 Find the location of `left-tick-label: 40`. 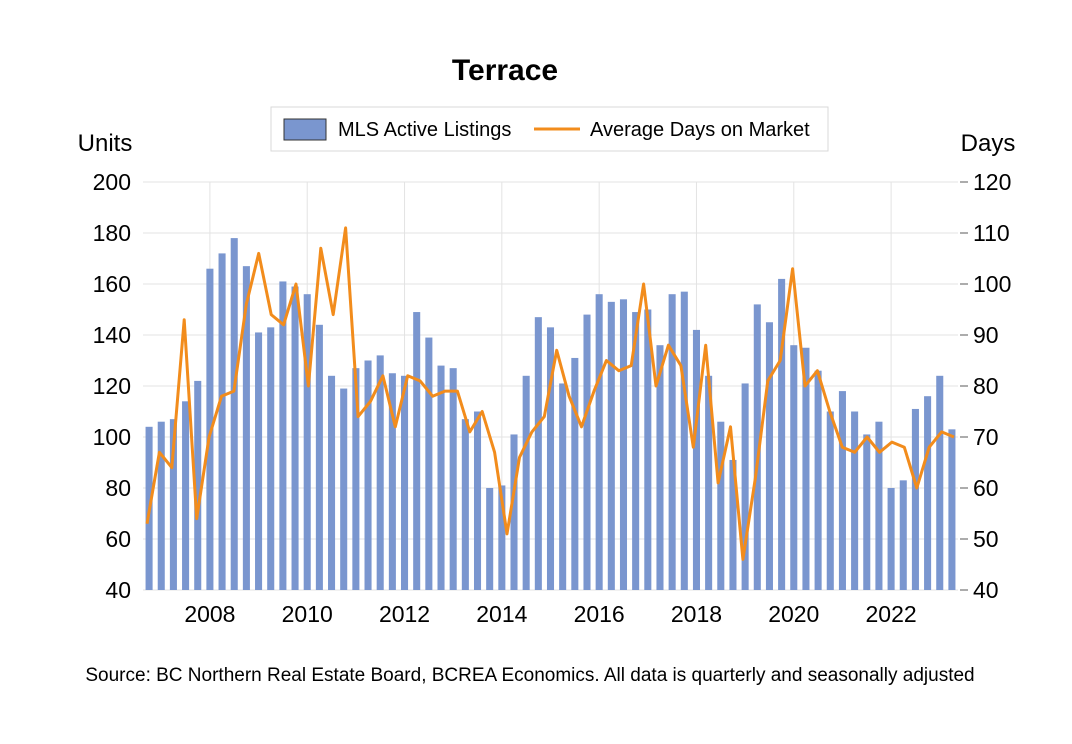

left-tick-label: 40 is located at coordinates (118, 590).